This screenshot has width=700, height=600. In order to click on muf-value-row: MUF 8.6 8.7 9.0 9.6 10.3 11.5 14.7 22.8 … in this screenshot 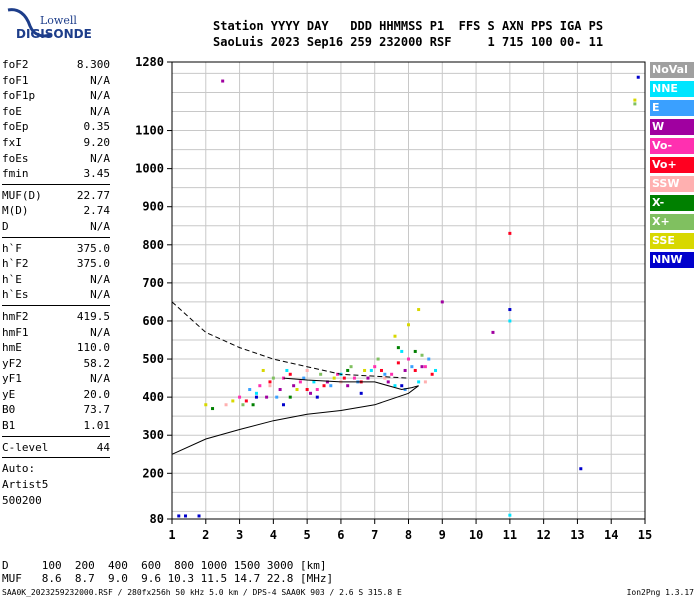, I will do `click(168, 578)`.